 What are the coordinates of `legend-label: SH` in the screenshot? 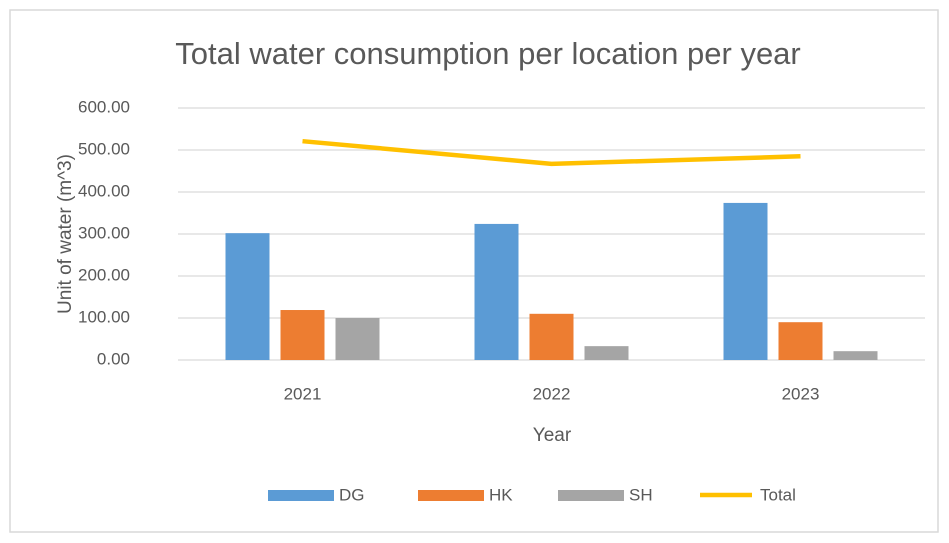 It's located at (641, 494).